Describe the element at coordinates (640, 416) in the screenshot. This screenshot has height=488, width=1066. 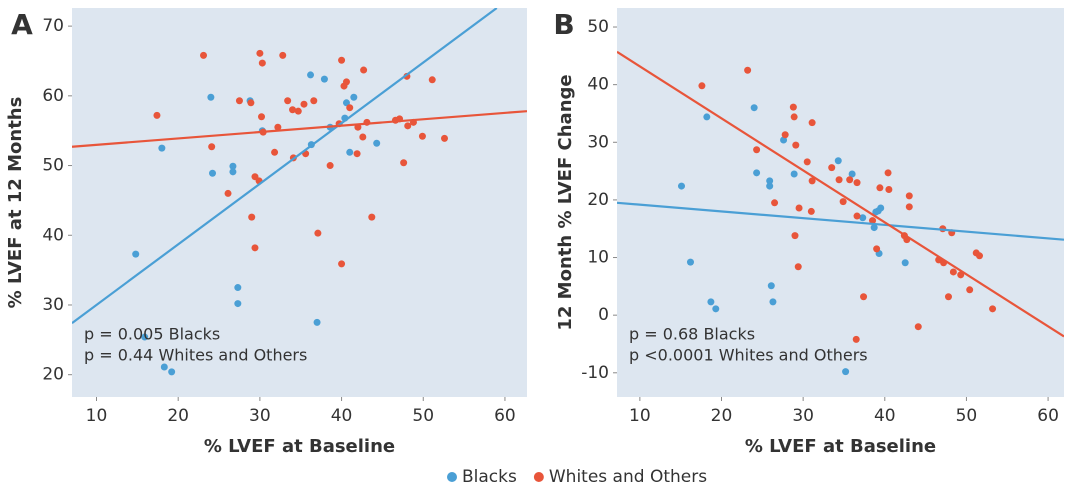
I see `x-tick-label: 10` at that location.